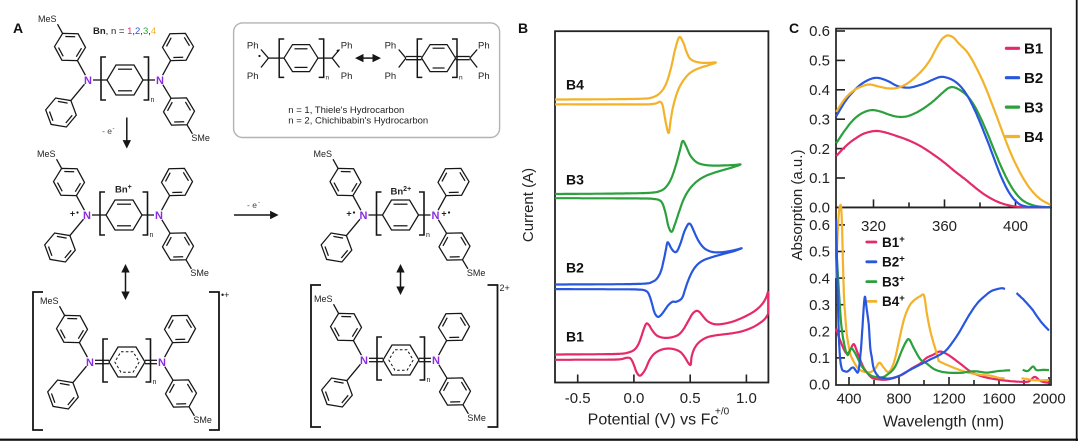 The width and height of the screenshot is (1078, 446). Describe the element at coordinates (944, 226) in the screenshot. I see `svg-text: 360` at that location.